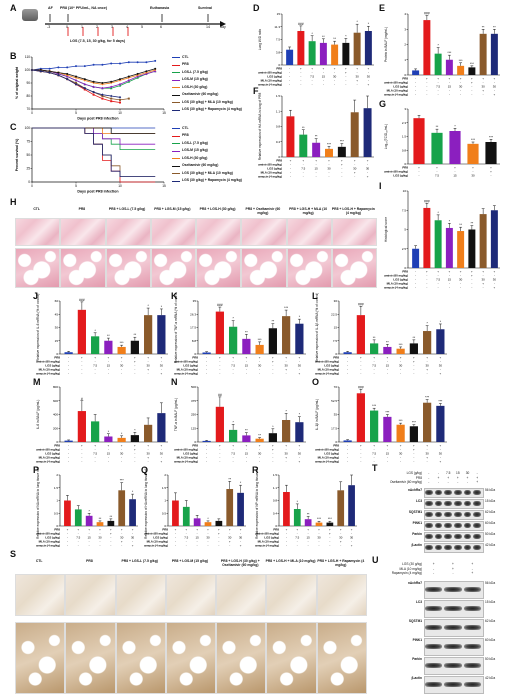 Image resolution: width=505 pixels, height=700 pixels. What do you see at coordinates (484, 280) in the screenshot?
I see `treatment-value: 30` at bounding box center [484, 280].